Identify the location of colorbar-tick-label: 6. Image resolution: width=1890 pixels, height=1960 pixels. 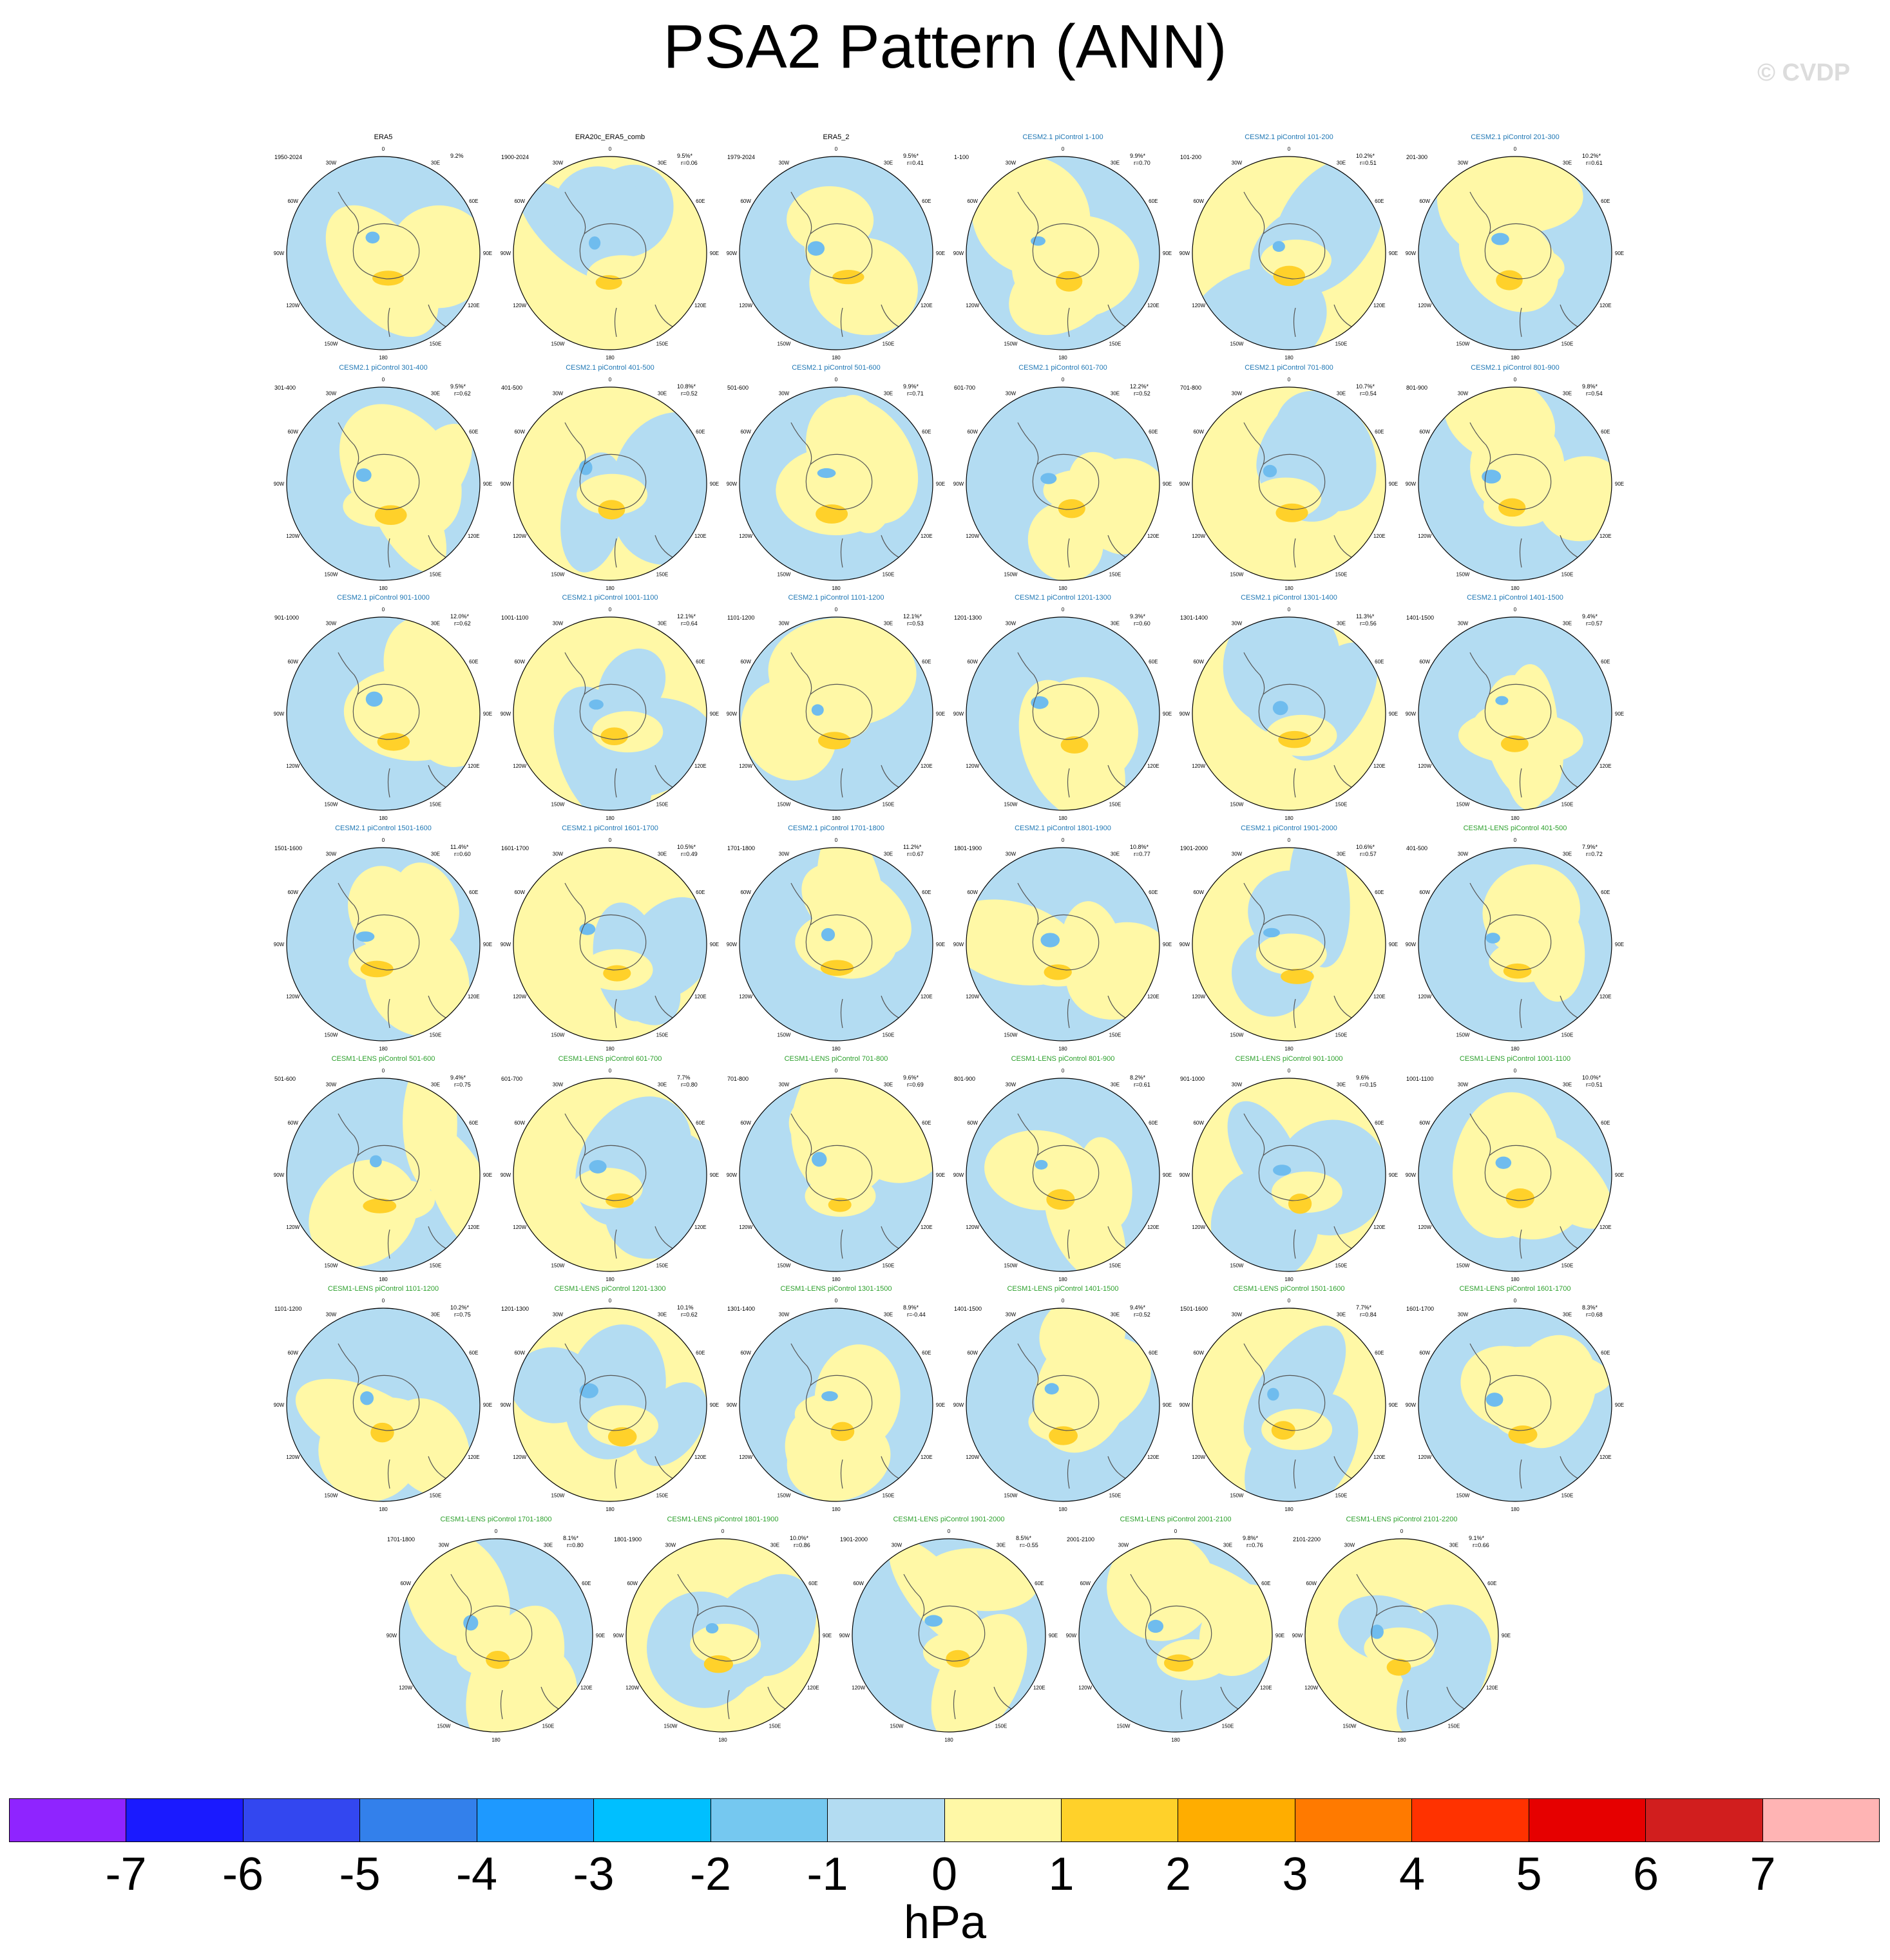
(1645, 1874).